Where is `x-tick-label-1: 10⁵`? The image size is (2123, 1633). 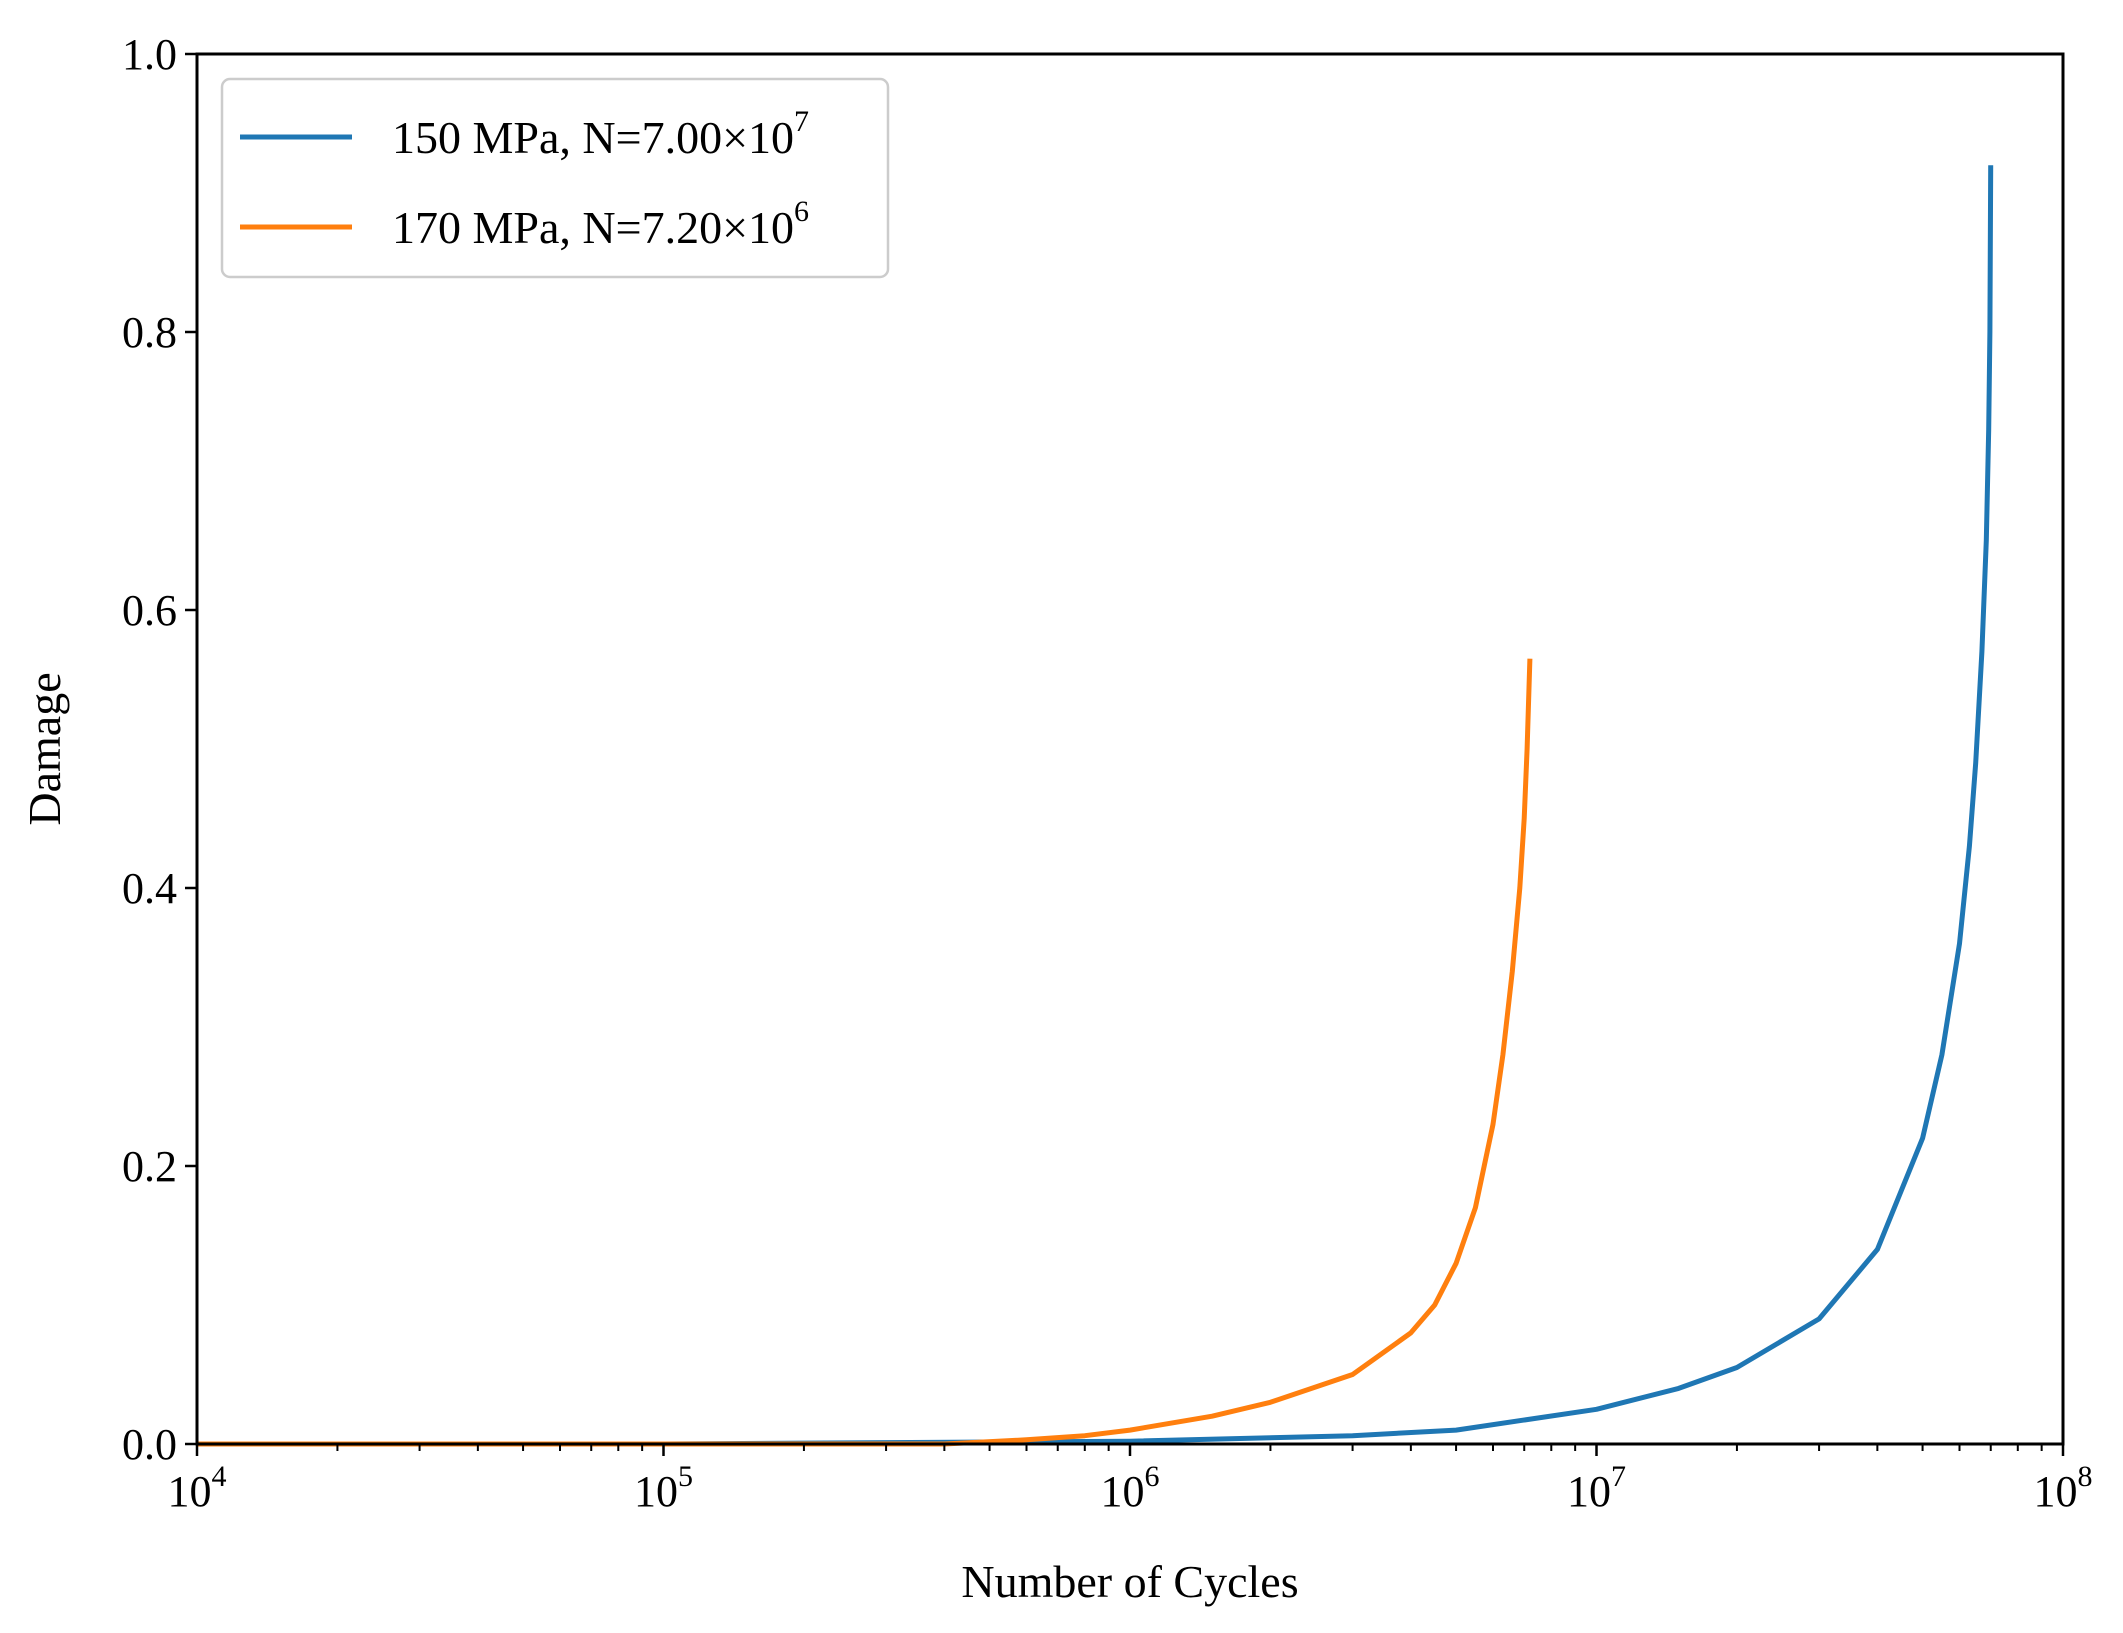
x-tick-label-1: 10⁵ is located at coordinates (663, 1488).